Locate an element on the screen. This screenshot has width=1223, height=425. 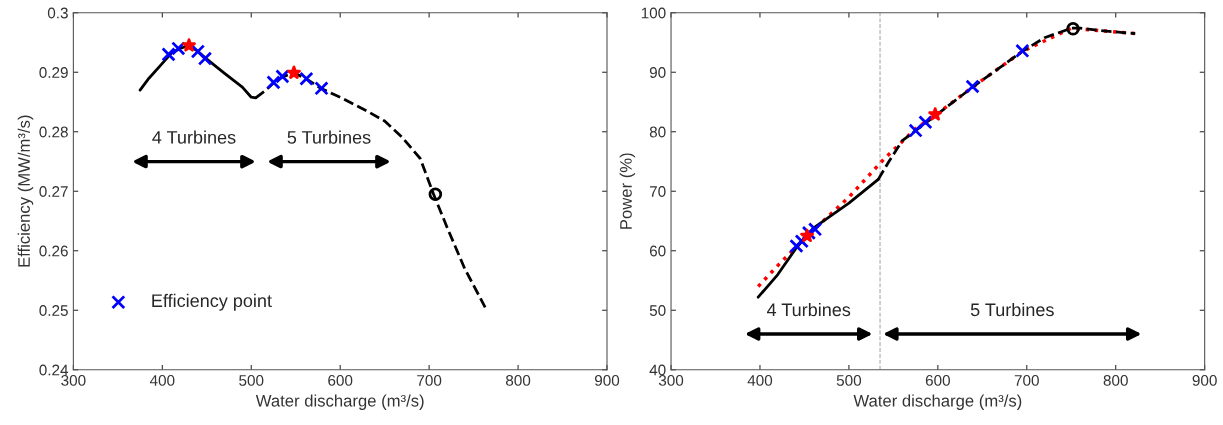
y-tick-label: 100 is located at coordinates (653, 13).